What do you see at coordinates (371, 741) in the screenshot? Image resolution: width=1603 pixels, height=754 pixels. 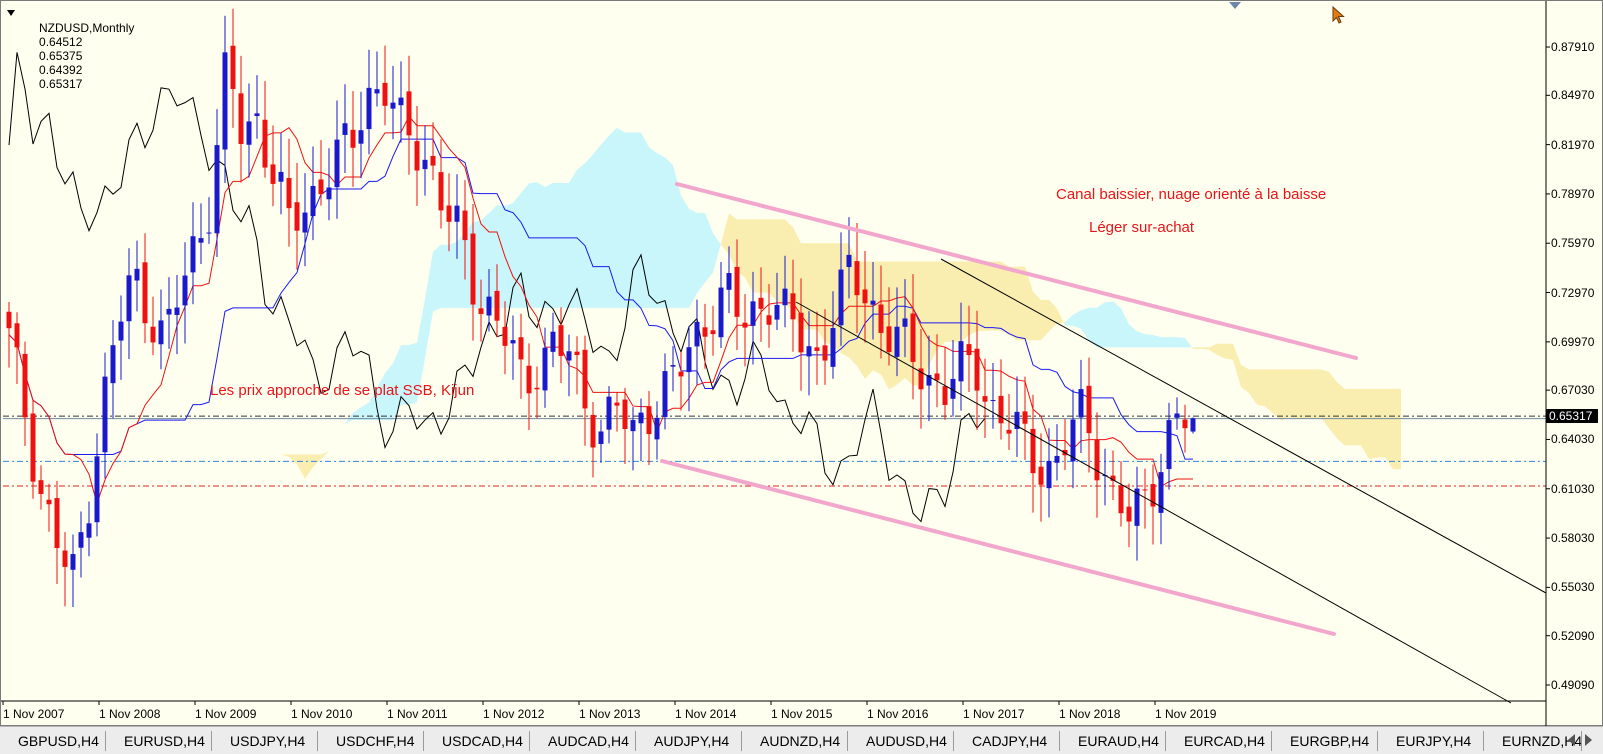 I see `symbol-tab: USDCHF,H4` at bounding box center [371, 741].